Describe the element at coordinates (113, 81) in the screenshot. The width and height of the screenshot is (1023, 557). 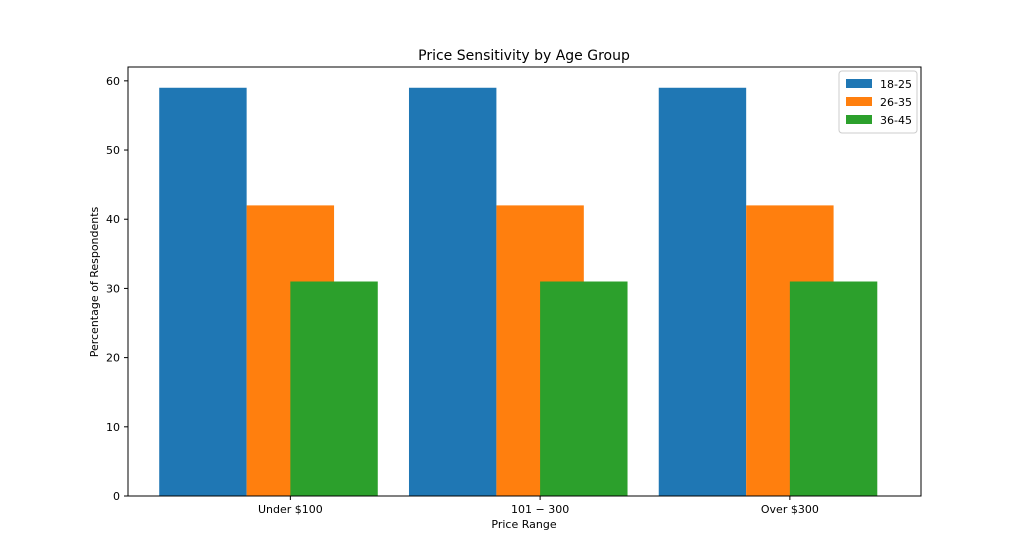
I see `y-tick-label: 60` at that location.